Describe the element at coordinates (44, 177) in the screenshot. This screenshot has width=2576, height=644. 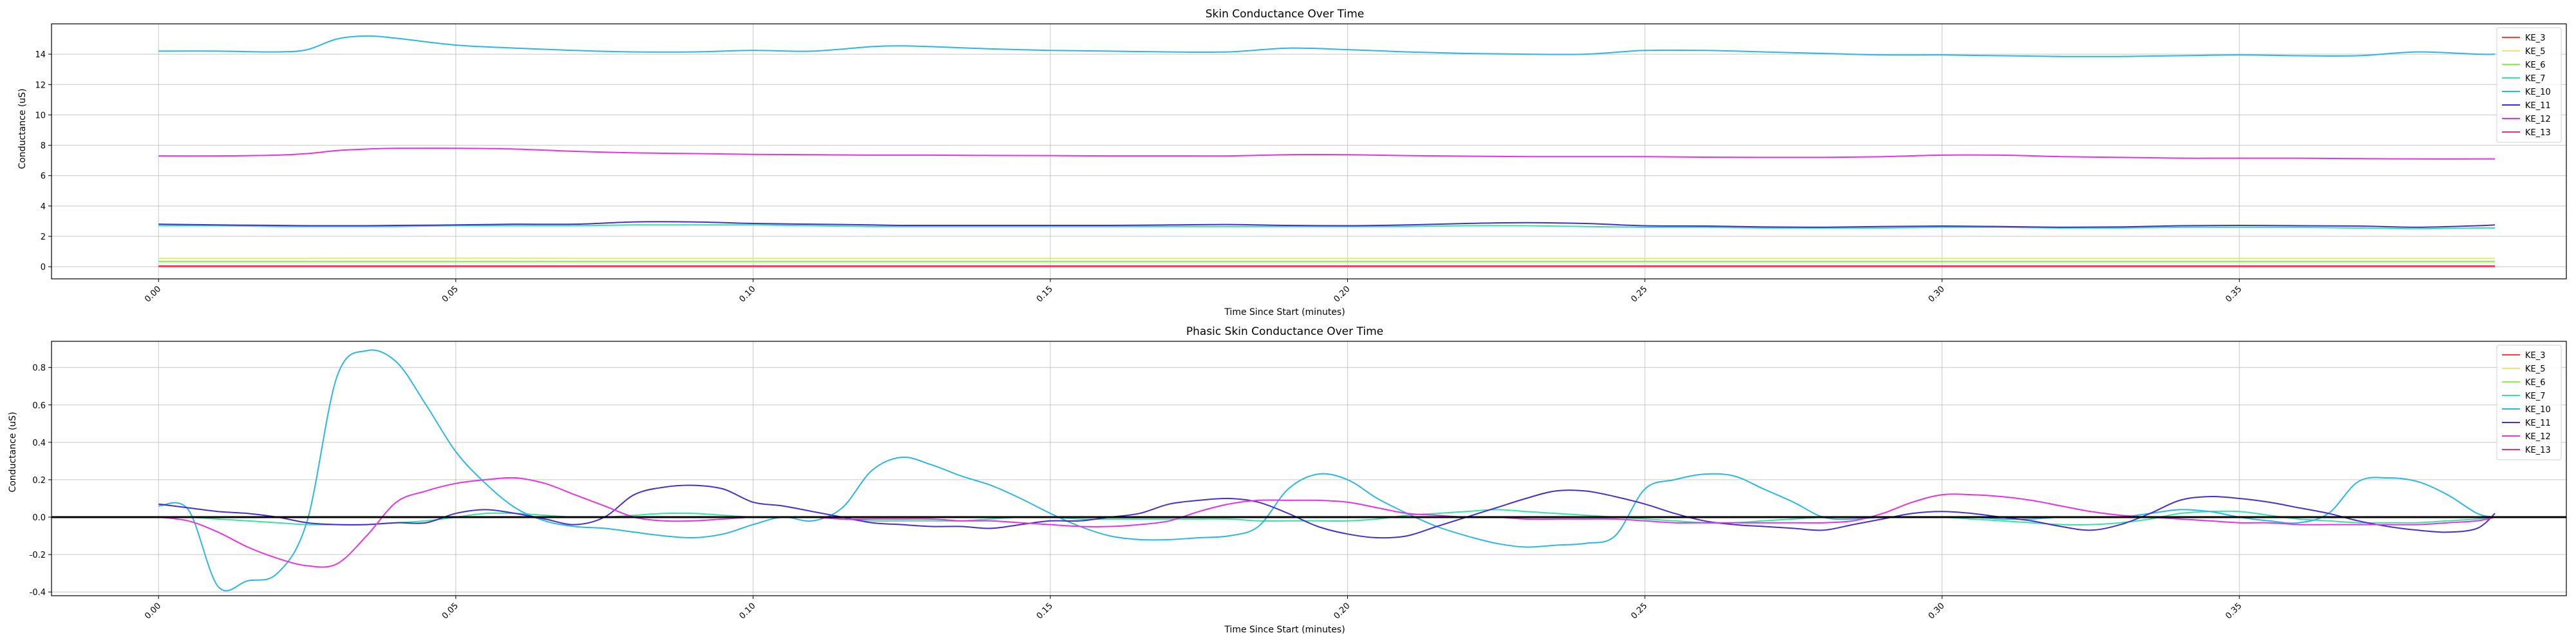
I see `y-tick-label: 6` at that location.